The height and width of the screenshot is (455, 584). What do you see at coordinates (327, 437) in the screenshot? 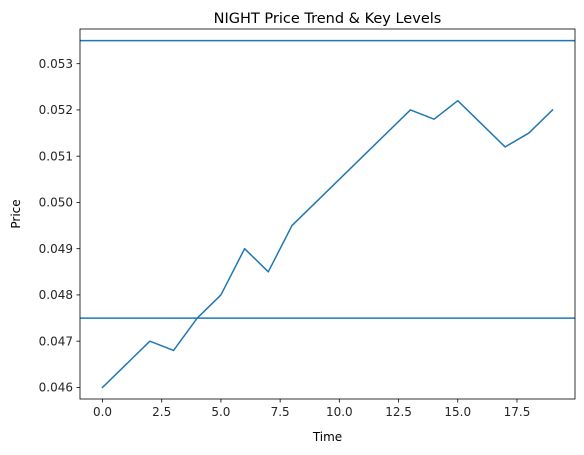
I see `x-axis-label: Time` at bounding box center [327, 437].